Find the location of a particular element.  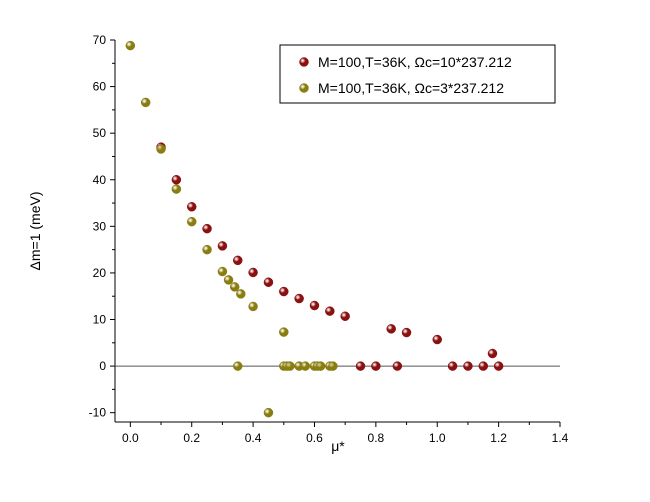

y-tick-label: 0 is located at coordinates (102, 366).